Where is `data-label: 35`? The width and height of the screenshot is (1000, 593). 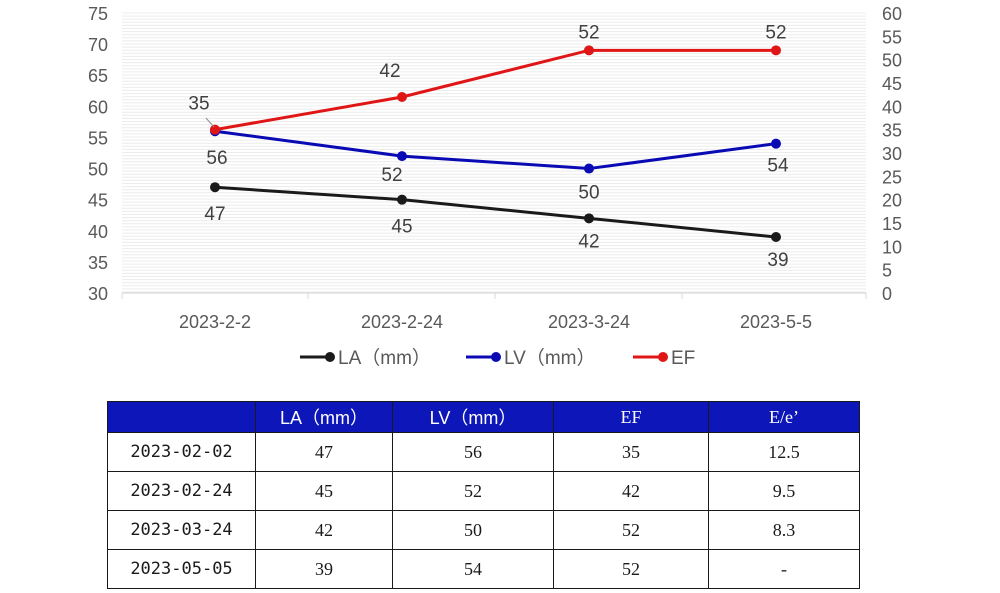 data-label: 35 is located at coordinates (198, 104).